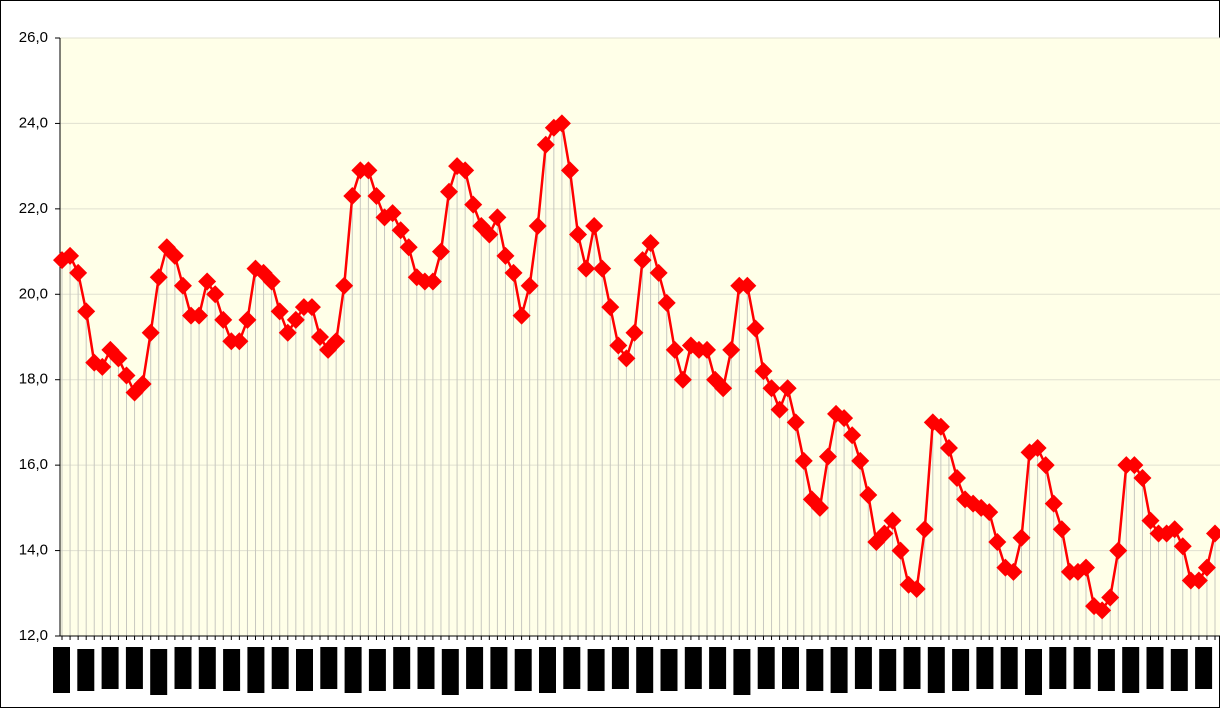 Image resolution: width=1220 pixels, height=708 pixels. What do you see at coordinates (33, 293) in the screenshot?
I see `y-tick-label: 20,0` at bounding box center [33, 293].